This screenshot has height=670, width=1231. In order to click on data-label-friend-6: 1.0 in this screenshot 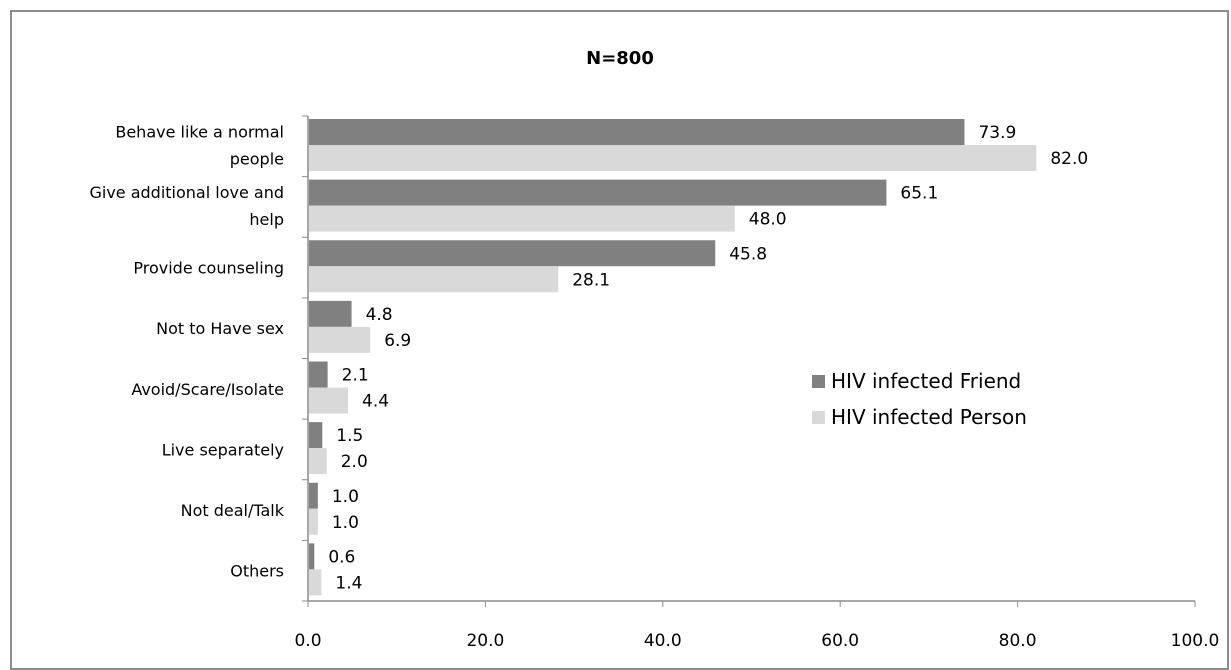, I will do `click(345, 497)`.